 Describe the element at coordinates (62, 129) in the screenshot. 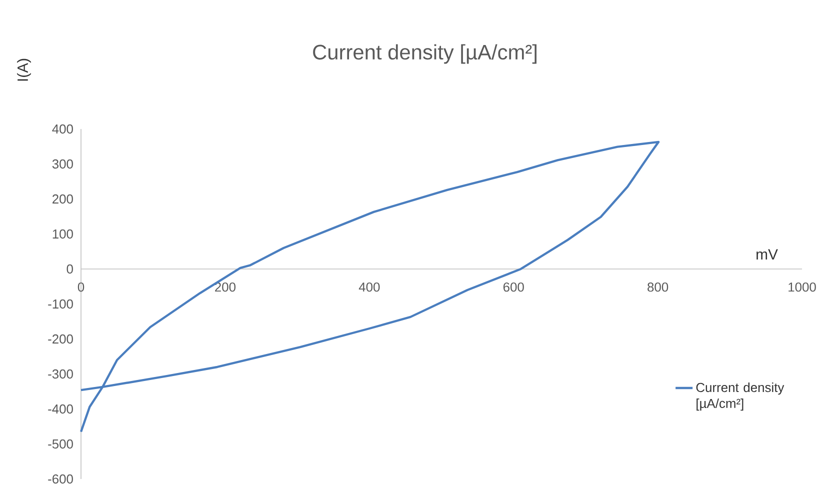

I see `y-tick-label: 400` at that location.